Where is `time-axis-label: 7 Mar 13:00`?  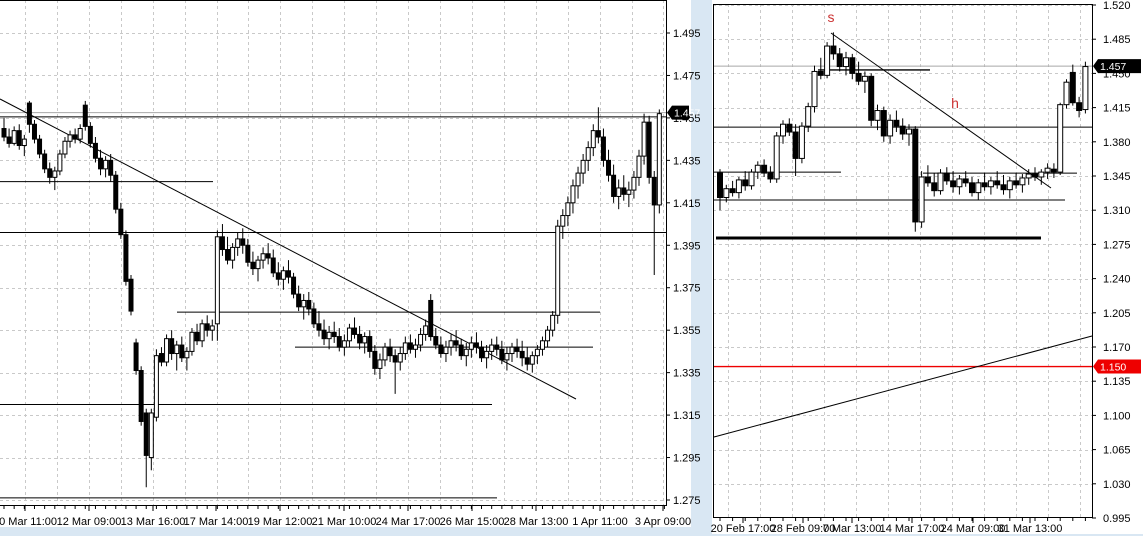
time-axis-label: 7 Mar 13:00 is located at coordinates (852, 529).